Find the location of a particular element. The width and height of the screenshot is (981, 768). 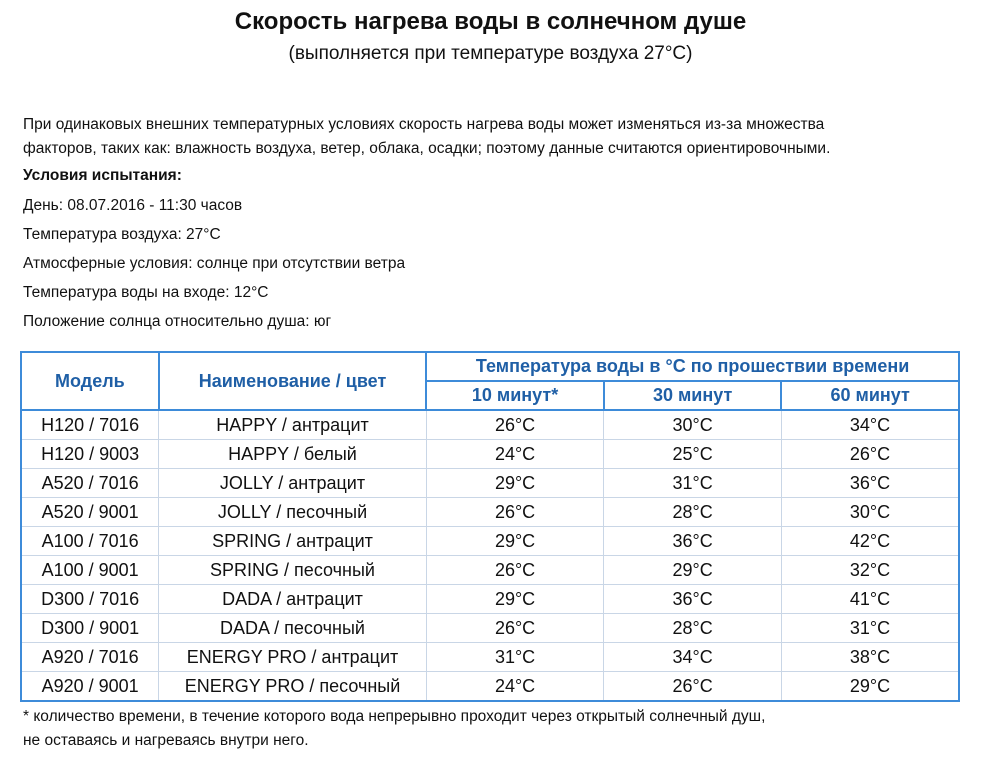

table-row: H120 / 7016 HAPPY / антрацит 26°C 30°C 34°C is located at coordinates (490, 424).